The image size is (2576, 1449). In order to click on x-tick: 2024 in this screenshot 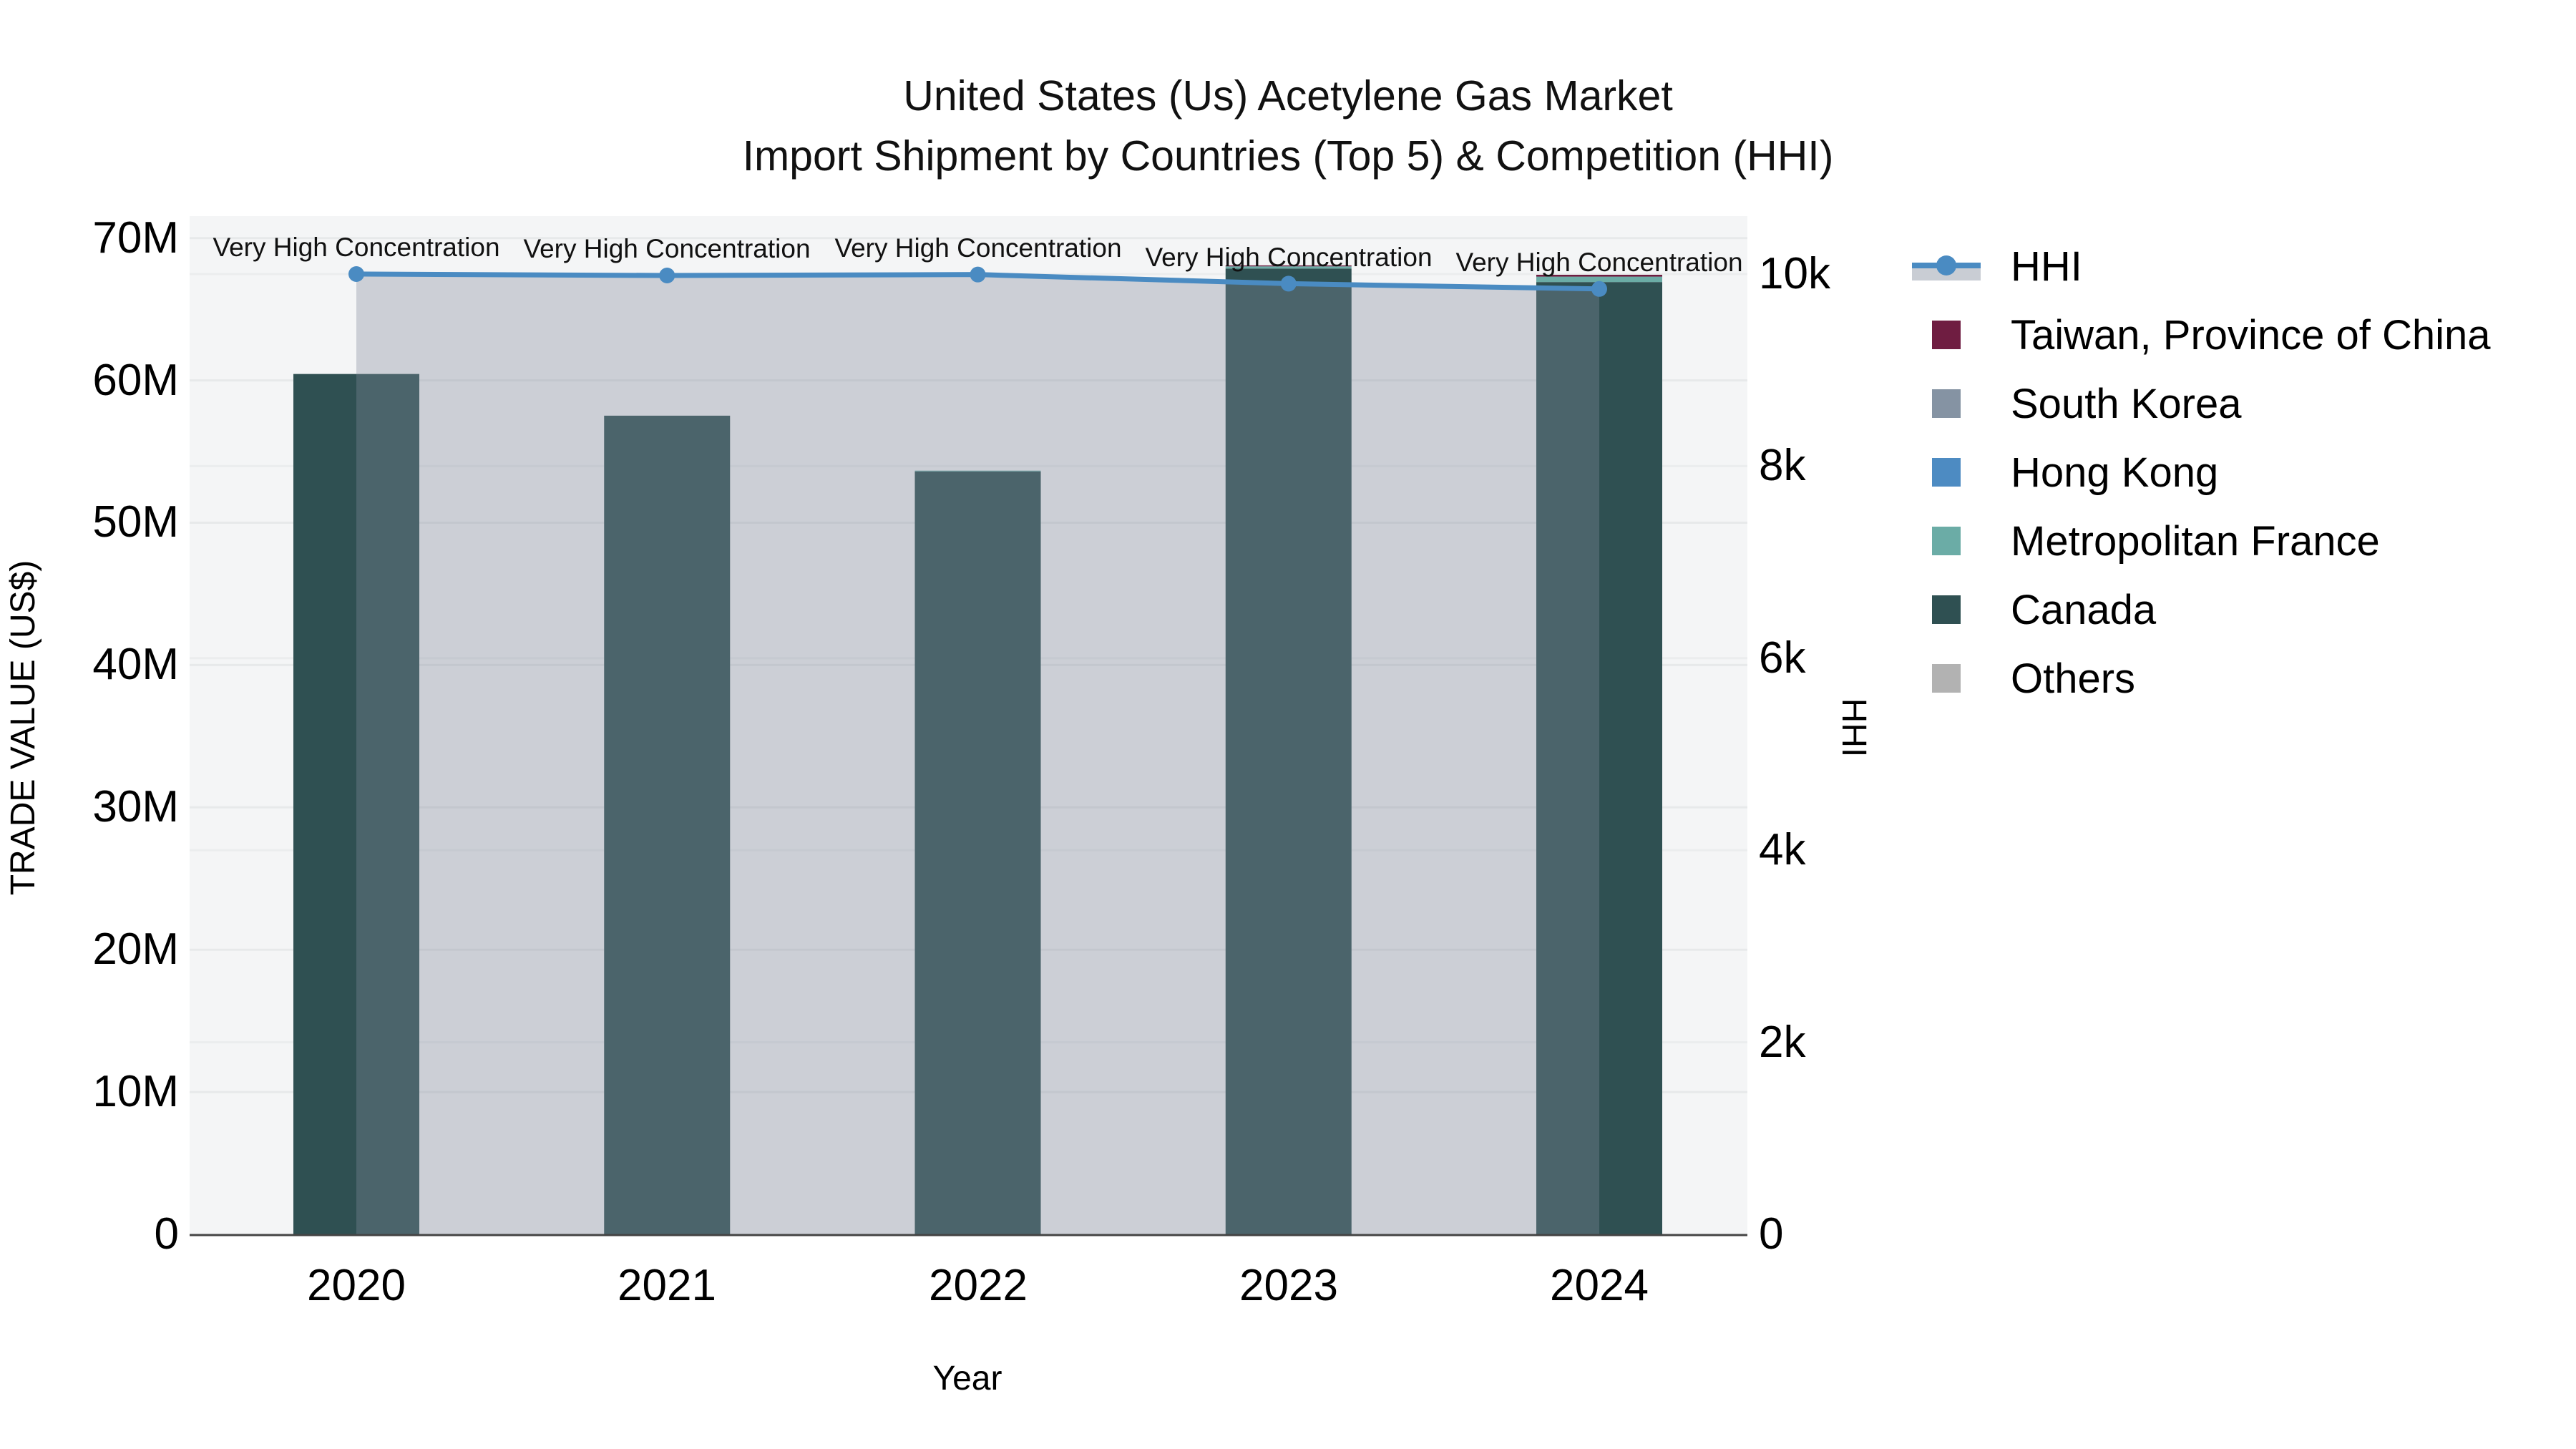, I will do `click(1599, 1285)`.